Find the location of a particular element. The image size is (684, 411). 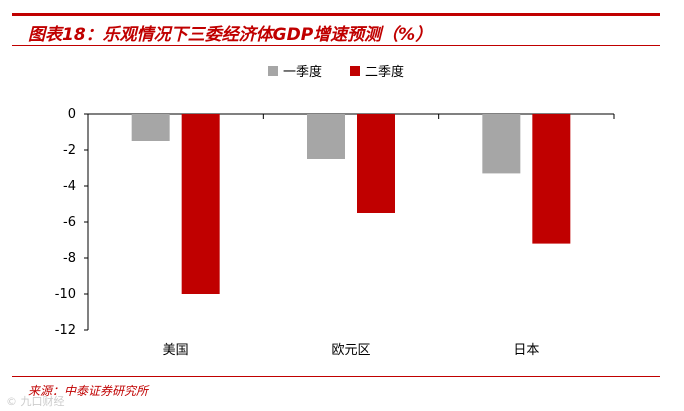

title-rule is located at coordinates (336, 45).